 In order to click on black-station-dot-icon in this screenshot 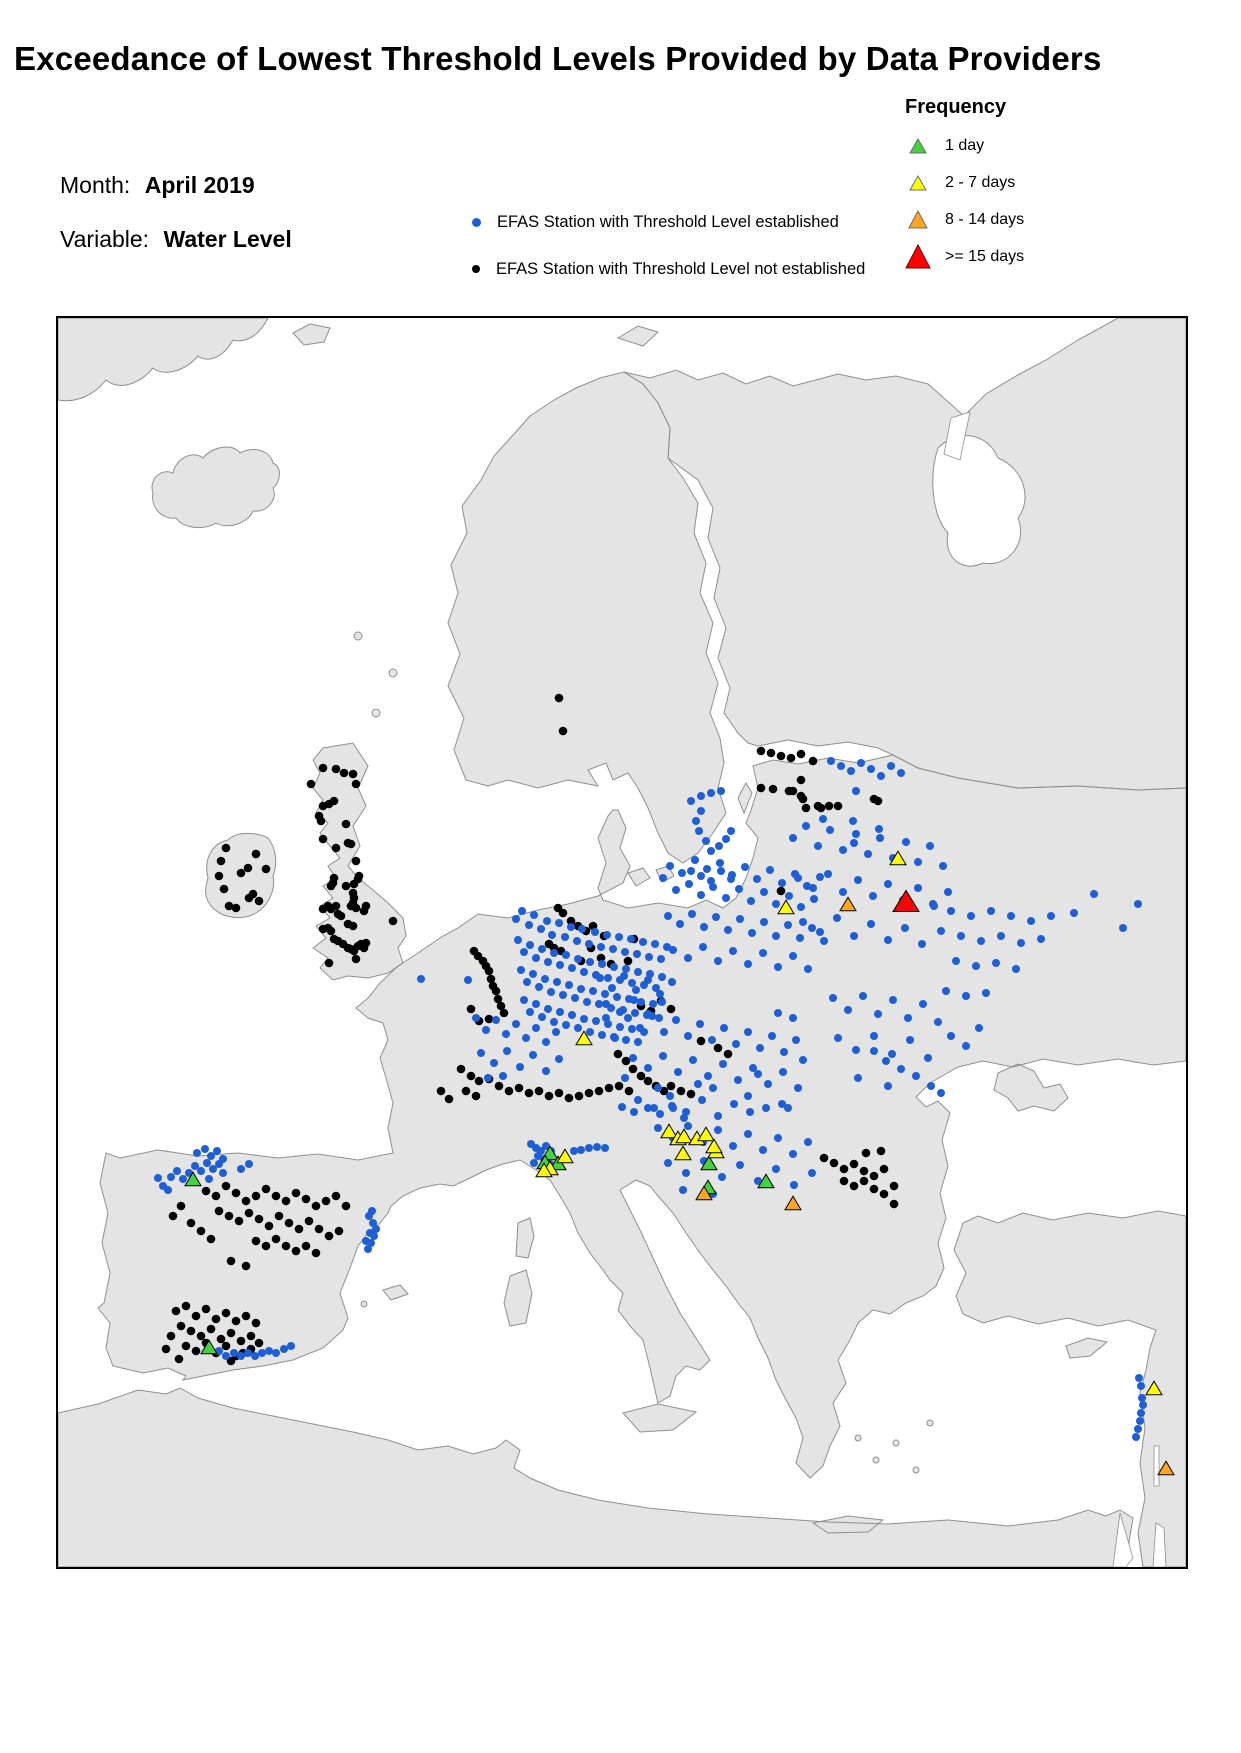, I will do `click(476, 269)`.